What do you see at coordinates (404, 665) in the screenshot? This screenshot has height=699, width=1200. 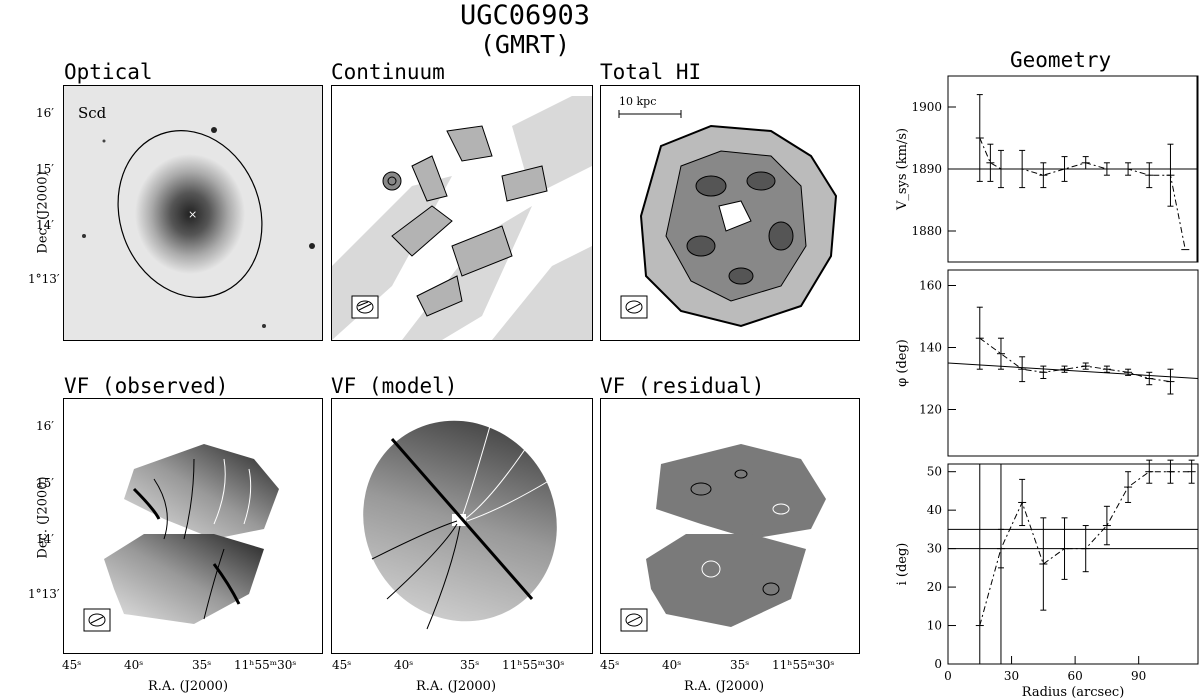 I see `ra-tick-40-2: 40ˢ` at bounding box center [404, 665].